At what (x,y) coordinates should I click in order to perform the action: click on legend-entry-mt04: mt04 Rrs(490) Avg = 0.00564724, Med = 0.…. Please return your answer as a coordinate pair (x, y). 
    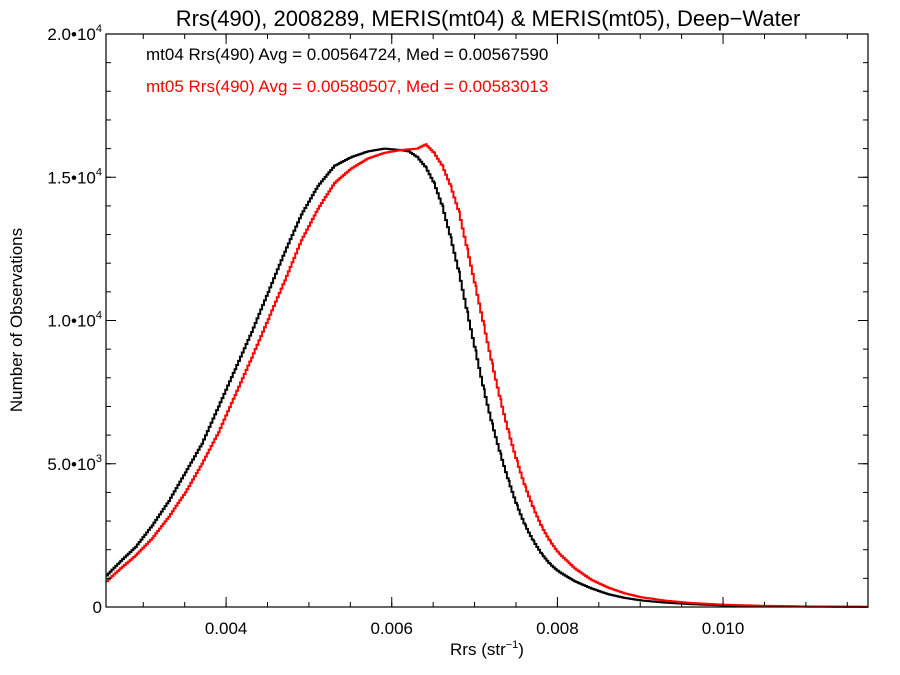
    Looking at the image, I should click on (347, 54).